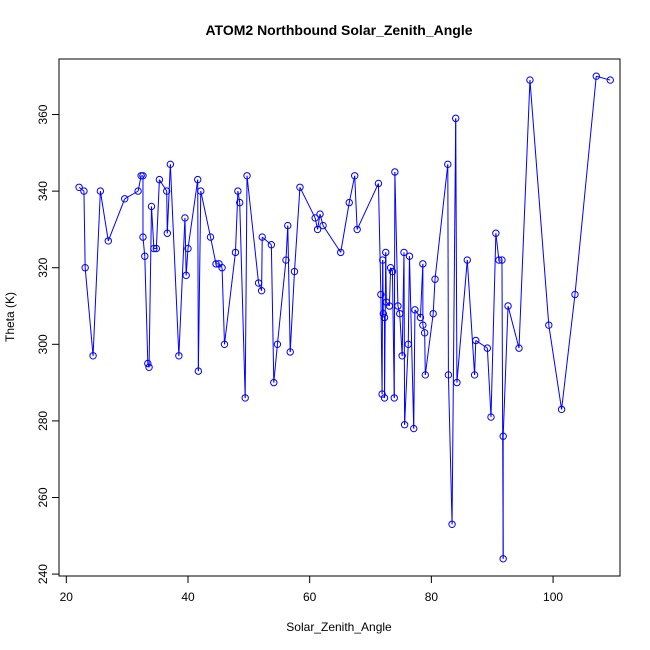 This screenshot has height=650, width=650. What do you see at coordinates (311, 590) in the screenshot?
I see `x-axis: 20 40 60 80 100` at bounding box center [311, 590].